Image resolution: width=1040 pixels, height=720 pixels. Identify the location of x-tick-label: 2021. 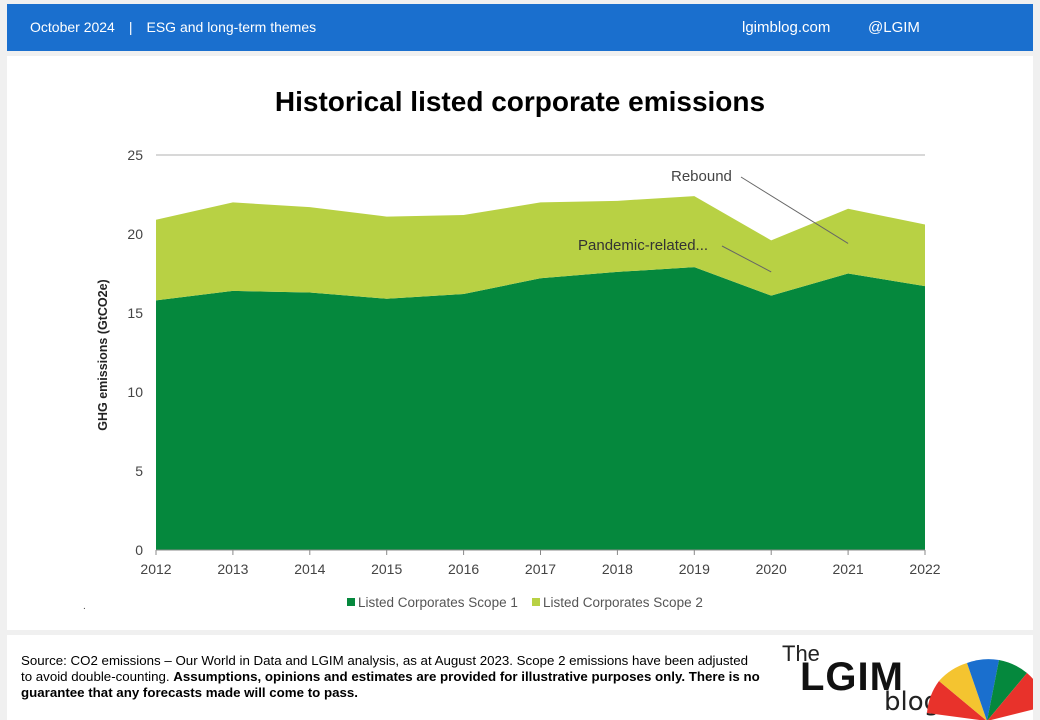
(848, 569).